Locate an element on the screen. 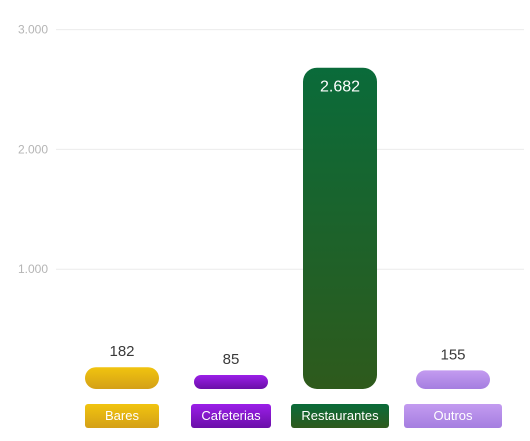 This screenshot has height=441, width=530. x-tick-label: Restaurantes is located at coordinates (340, 415).